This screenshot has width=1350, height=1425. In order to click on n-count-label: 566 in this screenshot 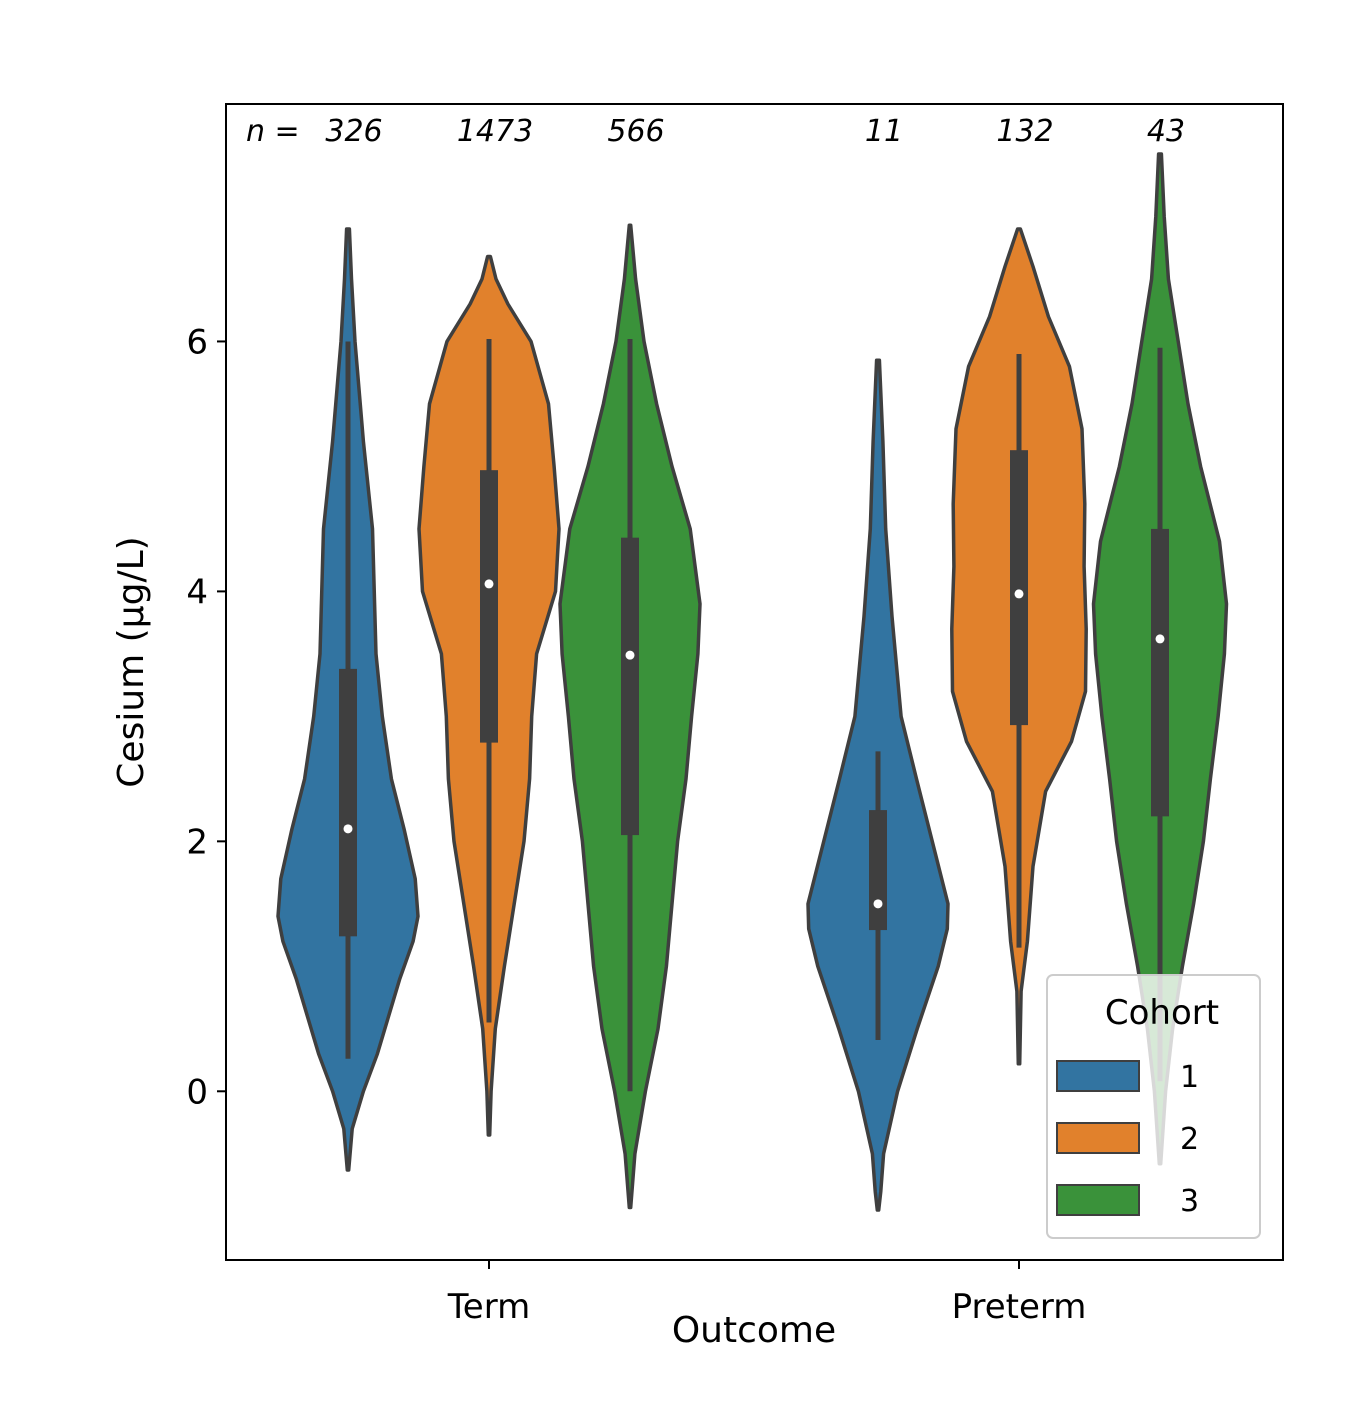, I will do `click(635, 131)`.